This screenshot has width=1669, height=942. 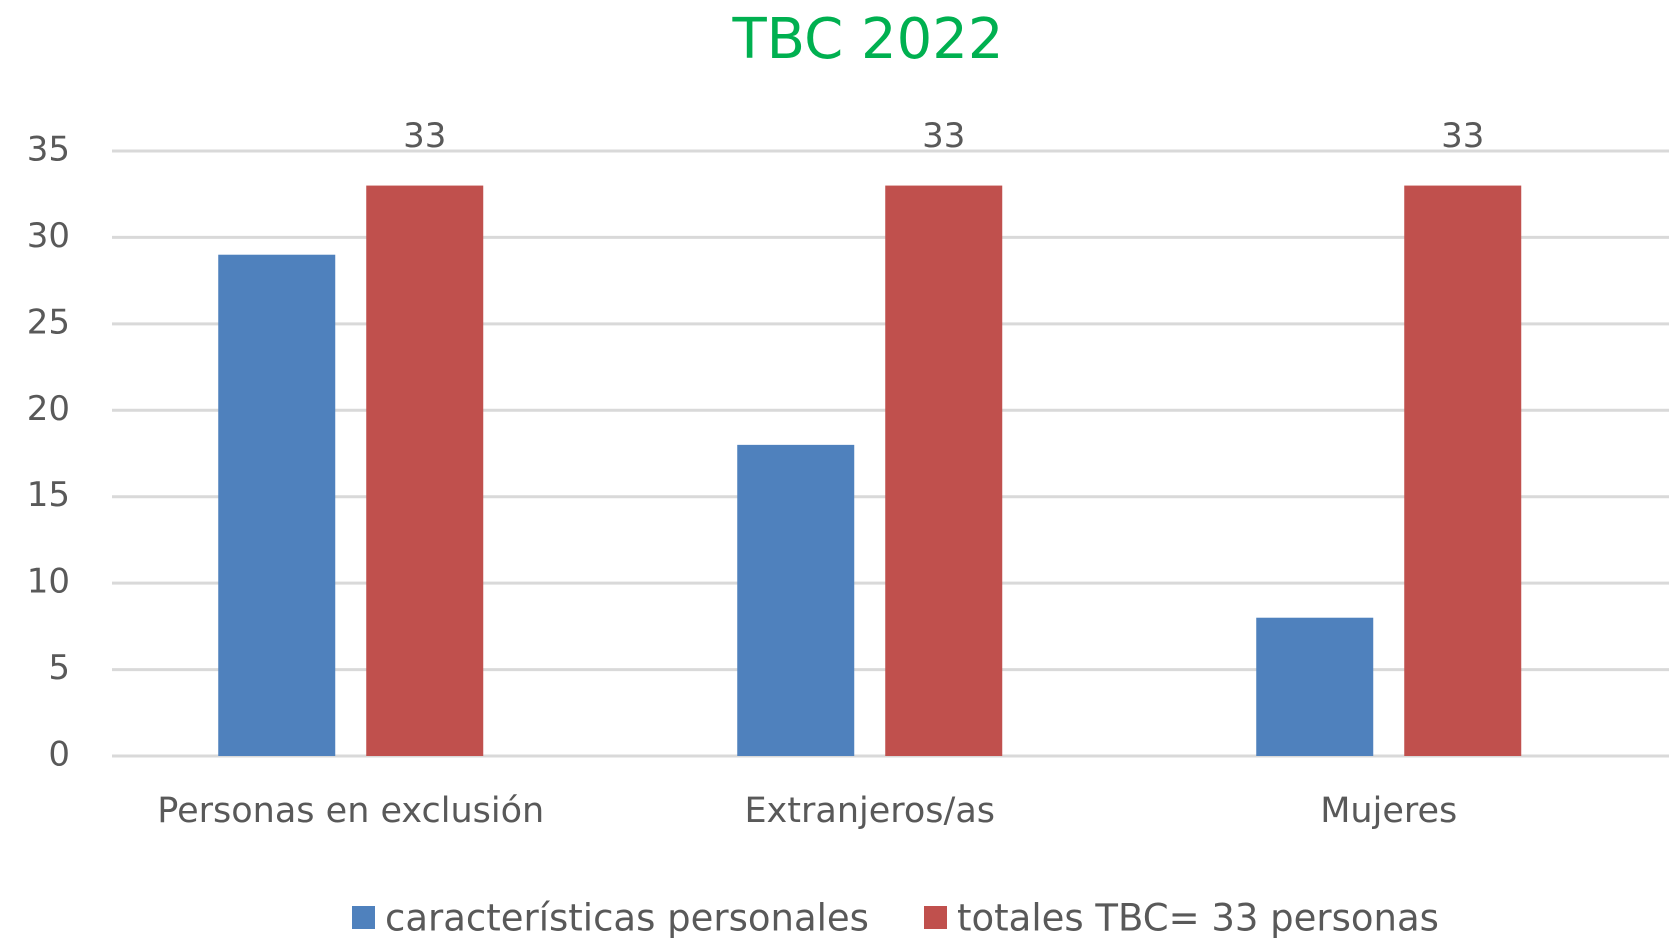 I want to click on y-tick-label: 10, so click(x=48, y=582).